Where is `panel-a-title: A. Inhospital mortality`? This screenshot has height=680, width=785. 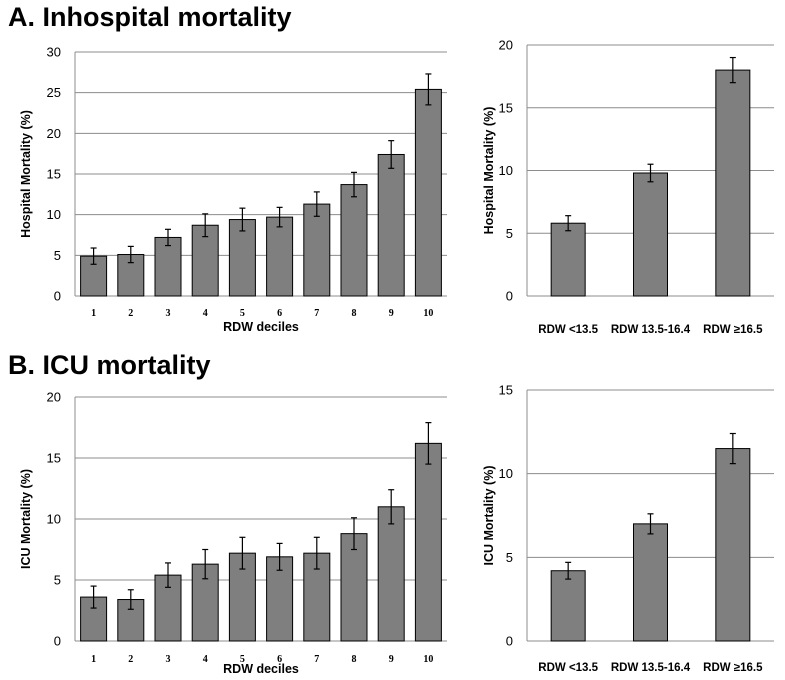
panel-a-title: A. Inhospital mortality is located at coordinates (150, 17).